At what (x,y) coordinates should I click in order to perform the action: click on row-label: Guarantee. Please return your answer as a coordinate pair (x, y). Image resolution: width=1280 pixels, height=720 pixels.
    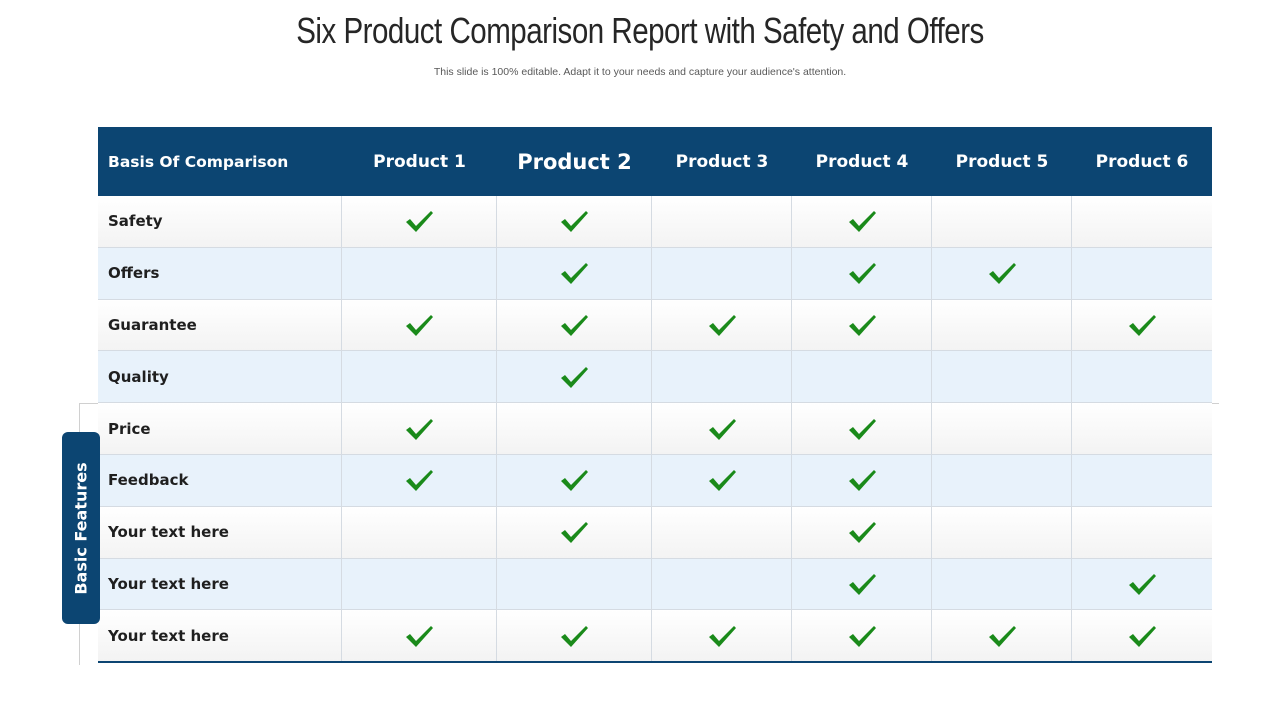
    Looking at the image, I should click on (152, 324).